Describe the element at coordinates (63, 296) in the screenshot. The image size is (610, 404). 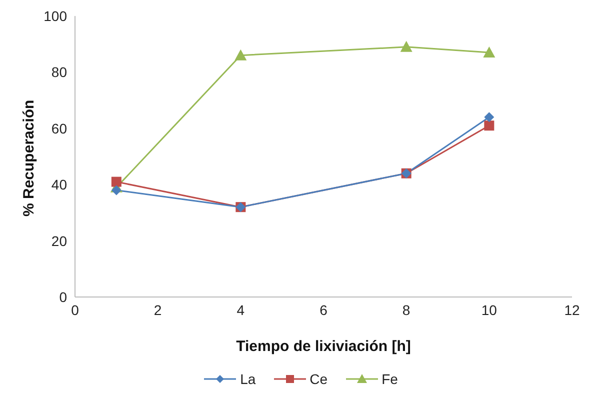
I see `y-tick-label: 0` at that location.